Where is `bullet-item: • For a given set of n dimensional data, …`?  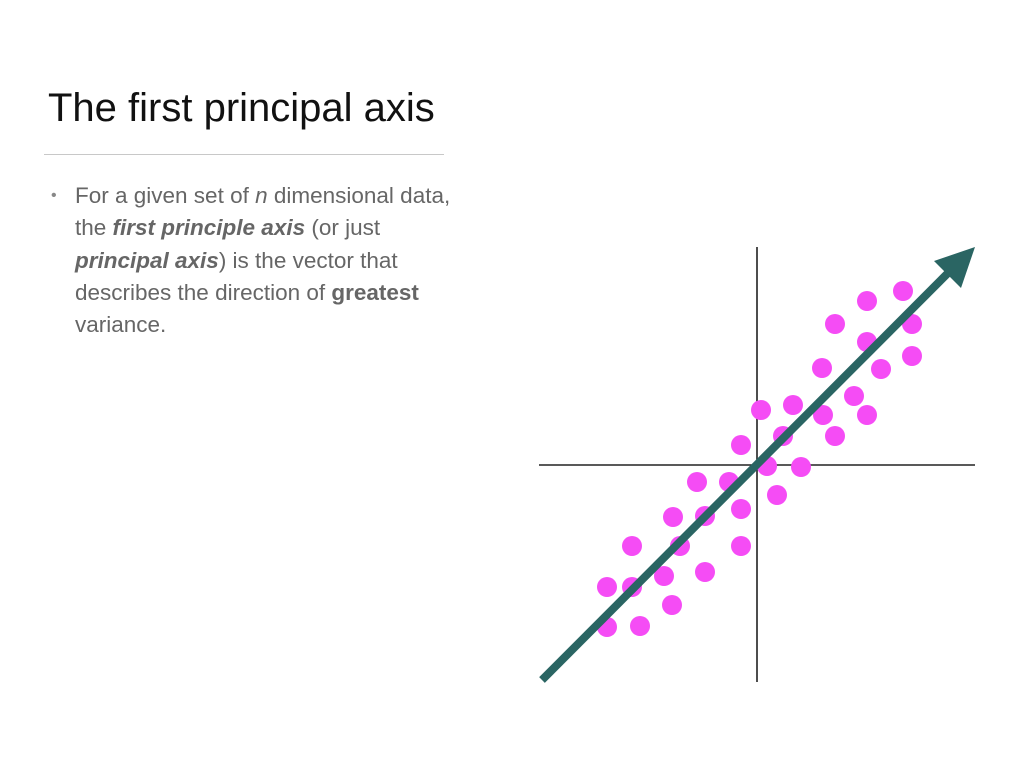 bullet-item: • For a given set of n dimensional data, … is located at coordinates (253, 260).